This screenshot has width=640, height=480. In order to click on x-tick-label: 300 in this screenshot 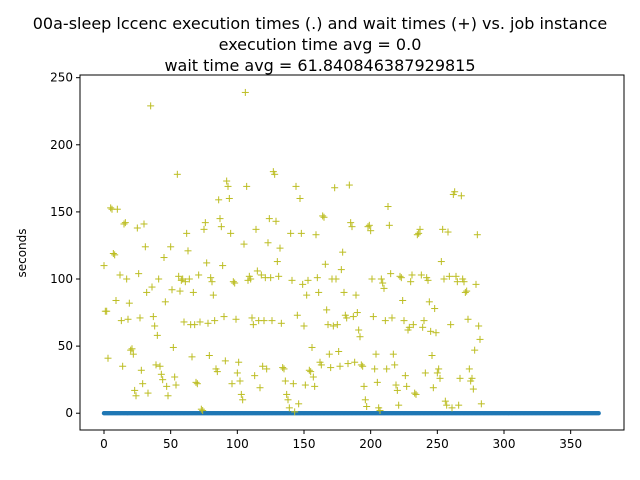, I will do `click(504, 444)`.